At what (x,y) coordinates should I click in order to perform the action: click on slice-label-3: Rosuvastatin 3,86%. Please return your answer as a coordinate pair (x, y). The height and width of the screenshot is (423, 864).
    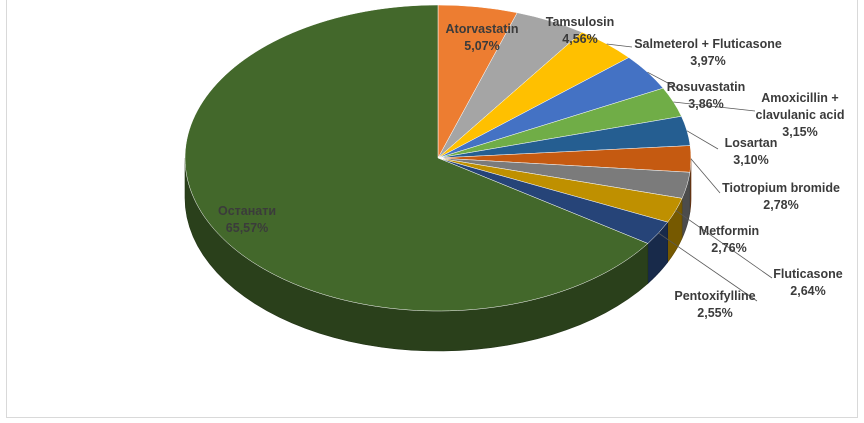
    Looking at the image, I should click on (706, 95).